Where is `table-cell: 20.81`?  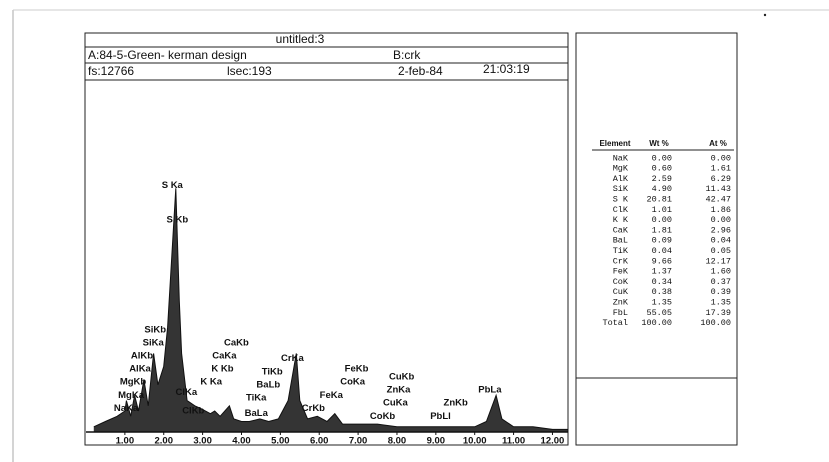 table-cell: 20.81 is located at coordinates (659, 199).